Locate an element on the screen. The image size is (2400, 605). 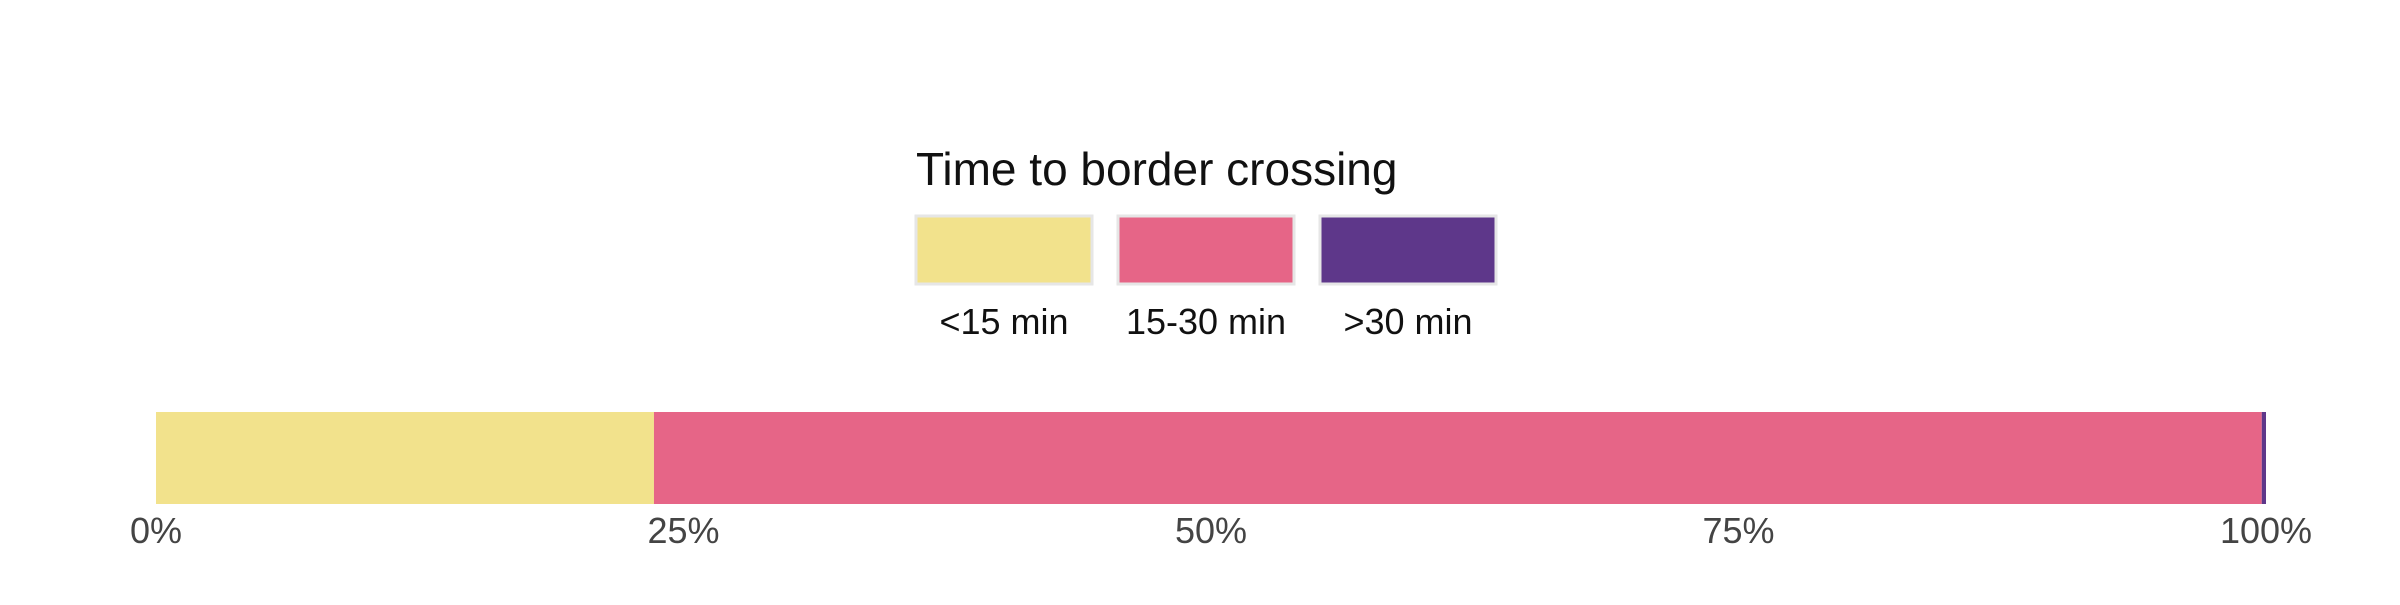
legend: <15 min 15-30 min >30 min is located at coordinates (1206, 278).